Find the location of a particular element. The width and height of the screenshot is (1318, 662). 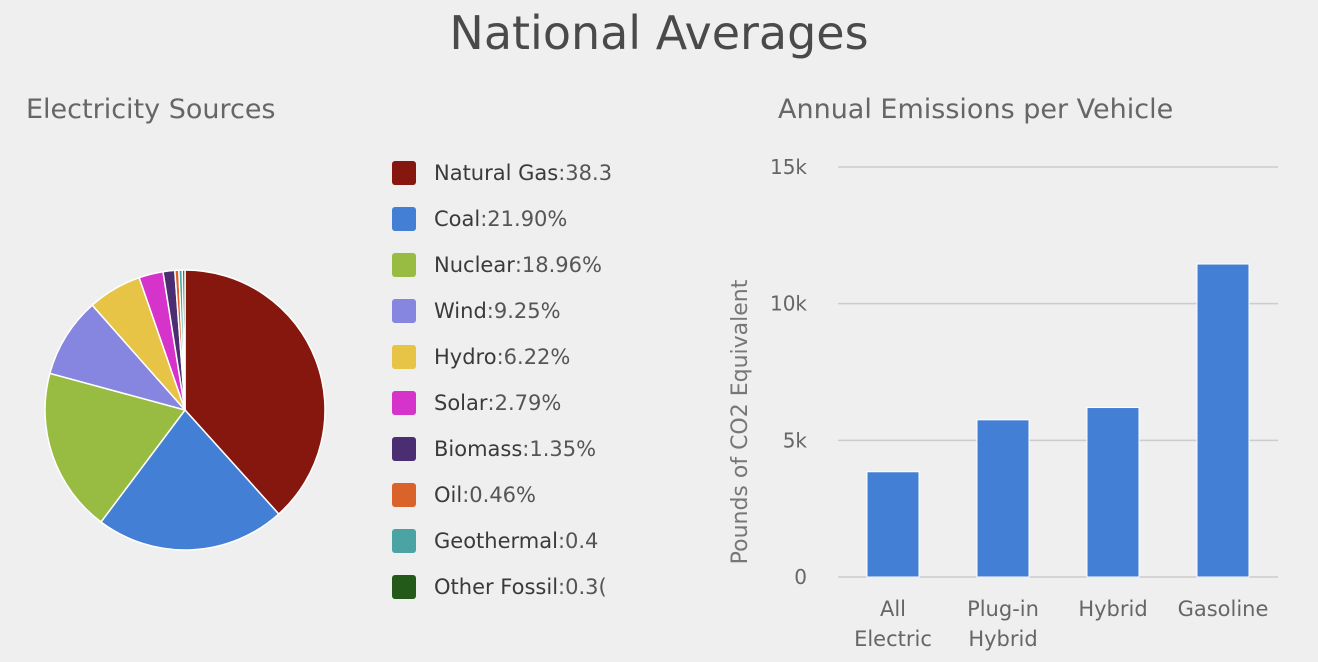

legend-item: Nuclear: 18.96% is located at coordinates (510, 265).